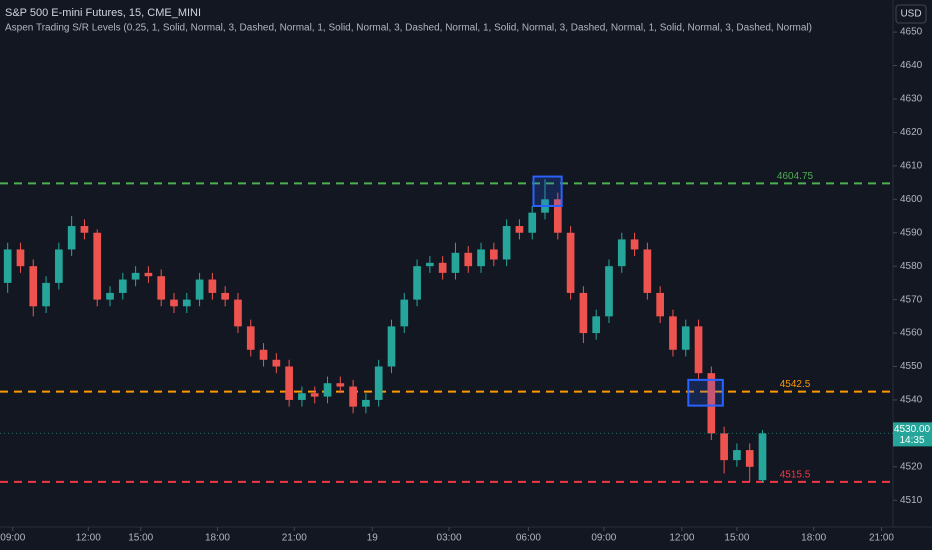 The height and width of the screenshot is (550, 932). I want to click on y-tick-label: 4520, so click(911, 466).